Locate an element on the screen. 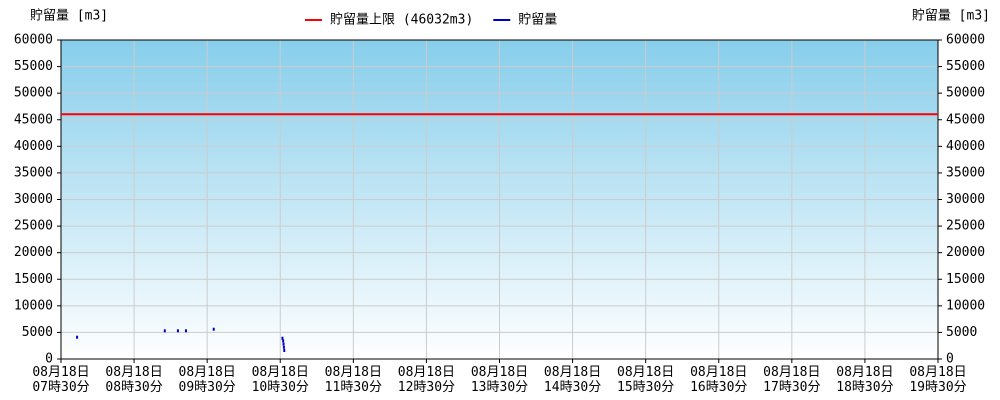  legend: 貯留量上限 (46032m3) 貯留量 is located at coordinates (431, 20).